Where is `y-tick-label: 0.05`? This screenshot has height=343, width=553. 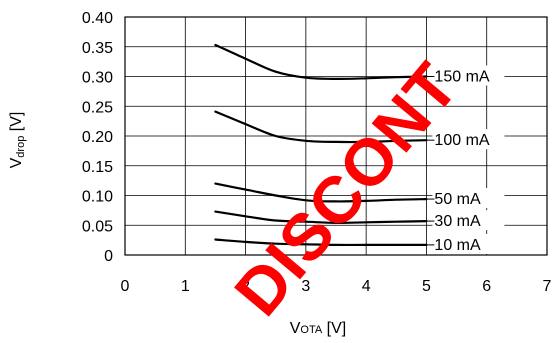
y-tick-label: 0.05 is located at coordinates (97, 226).